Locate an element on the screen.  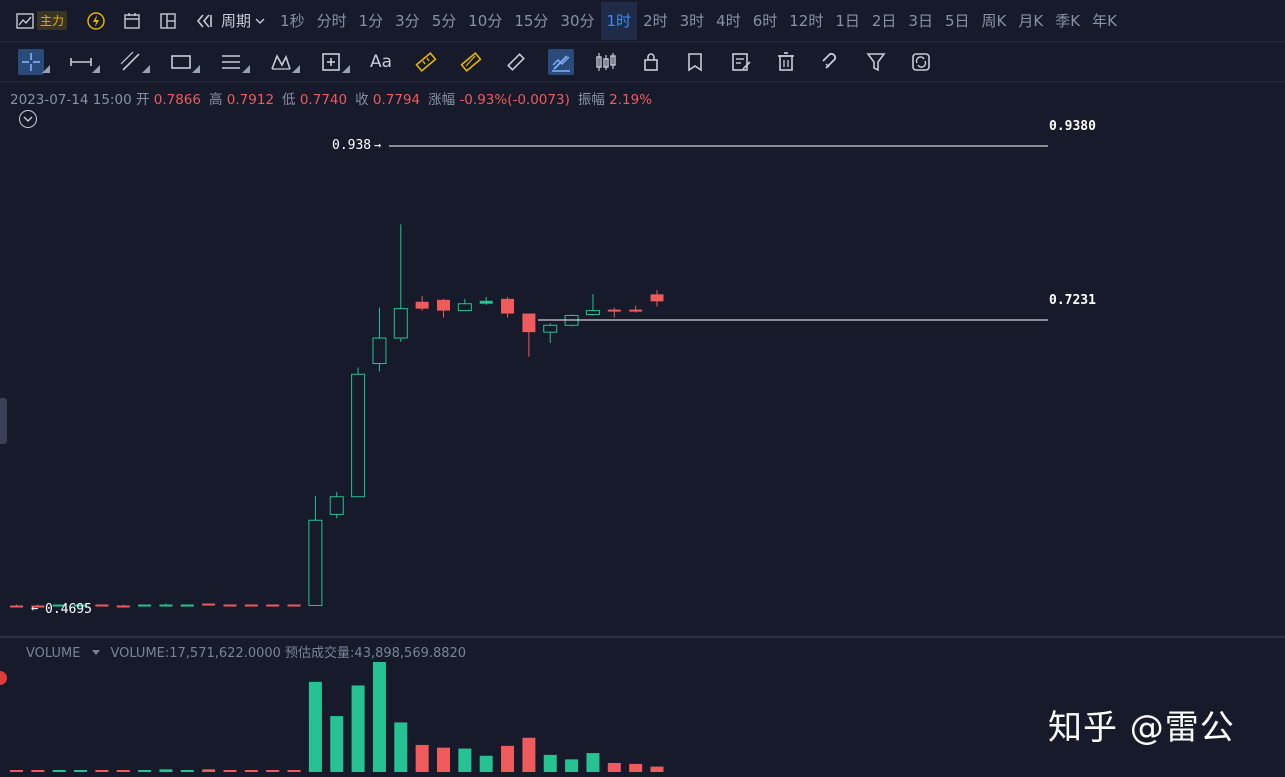
period-13: 12时 is located at coordinates (806, 21).